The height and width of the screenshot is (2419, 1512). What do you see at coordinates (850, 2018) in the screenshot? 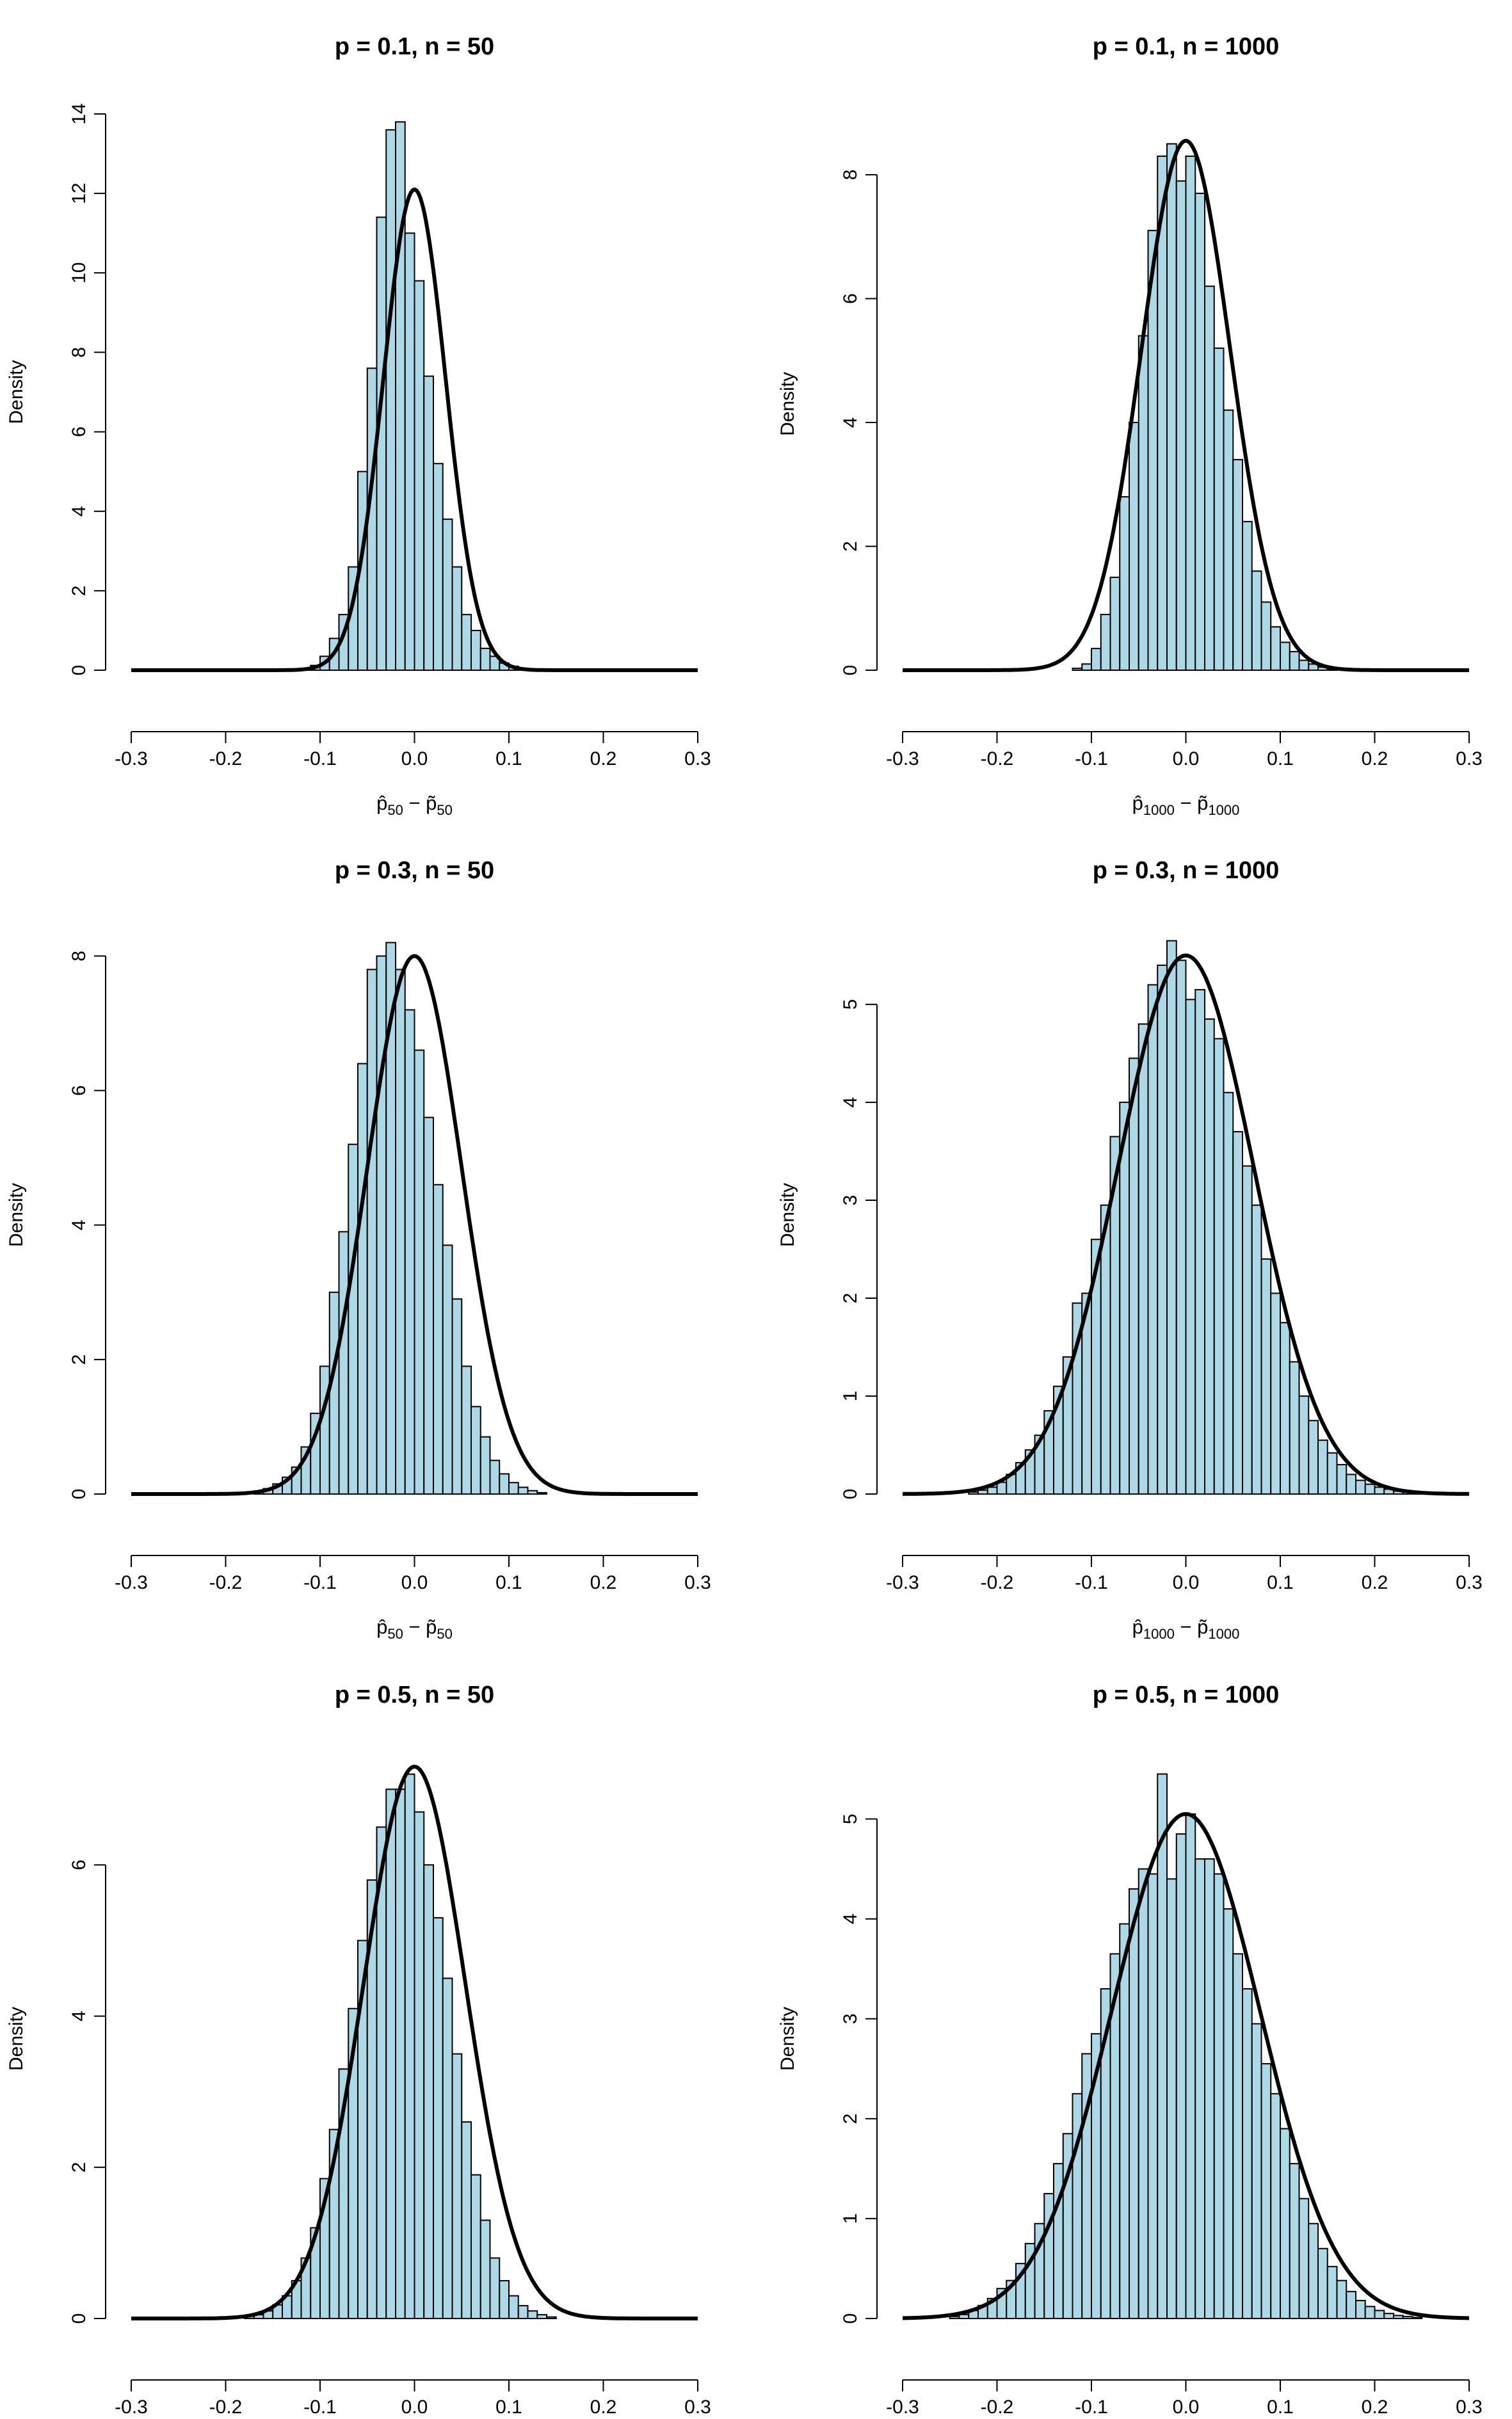
I see `y-tick-label: 3` at bounding box center [850, 2018].